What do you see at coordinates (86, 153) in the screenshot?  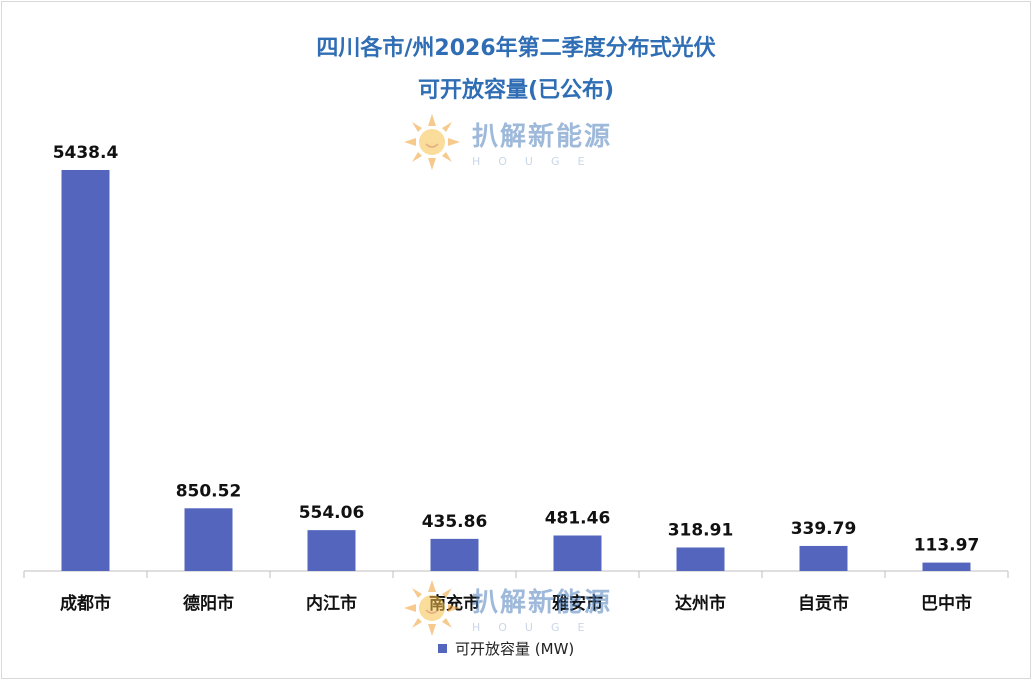 I see `data-label: 5438.4` at bounding box center [86, 153].